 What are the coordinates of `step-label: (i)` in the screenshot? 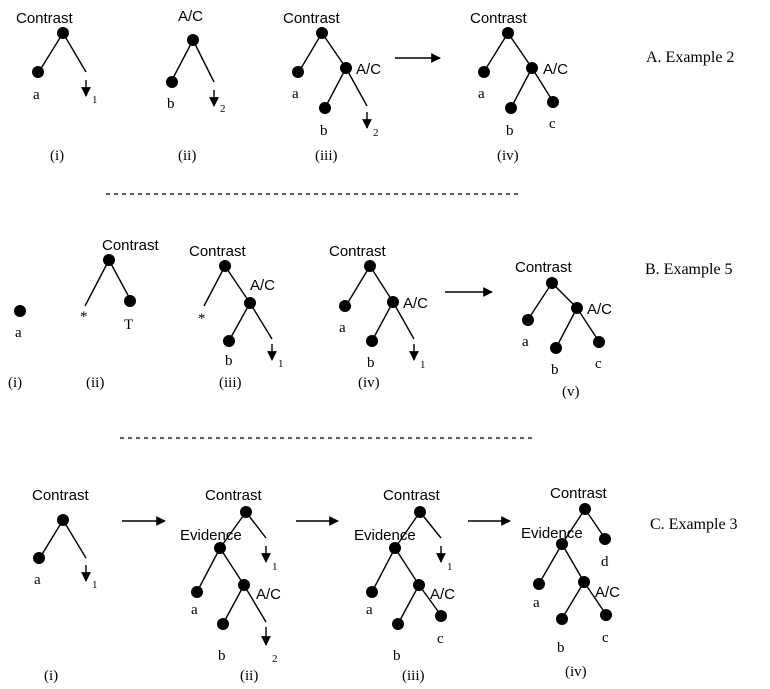 It's located at (15, 383).